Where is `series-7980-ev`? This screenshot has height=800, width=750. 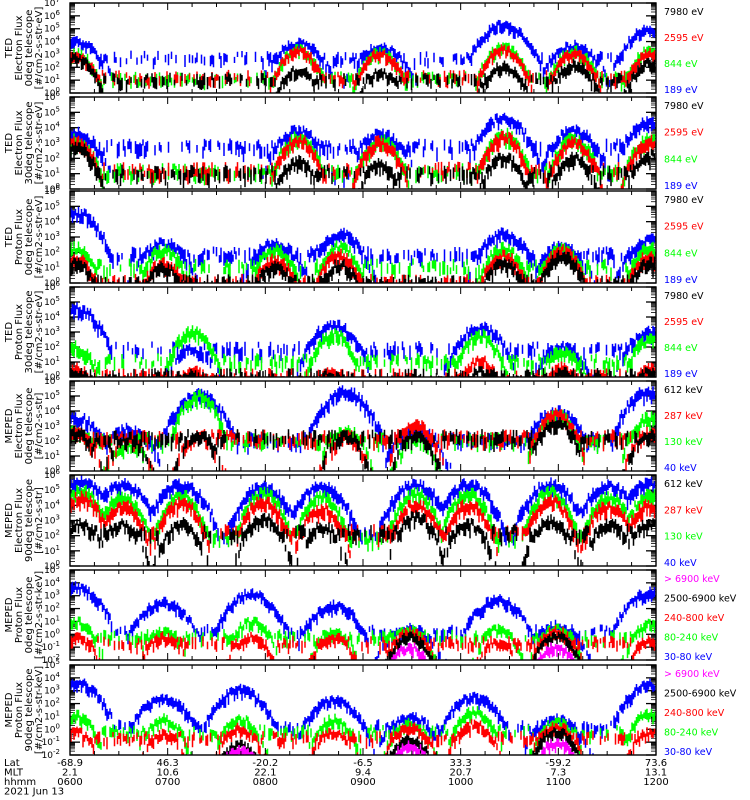 series-7980-ev is located at coordinates (363, 165).